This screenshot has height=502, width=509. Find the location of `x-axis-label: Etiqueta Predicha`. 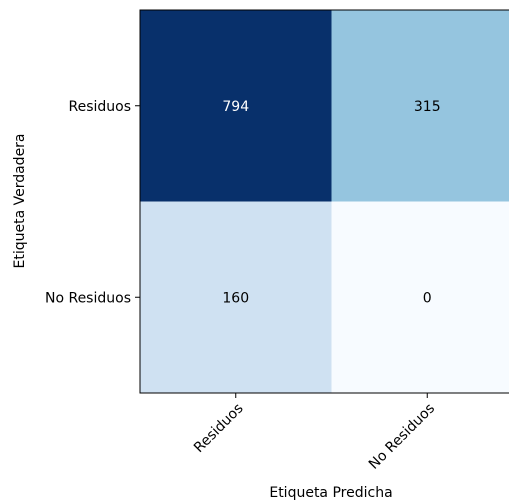

x-axis-label: Etiqueta Predicha is located at coordinates (330, 493).